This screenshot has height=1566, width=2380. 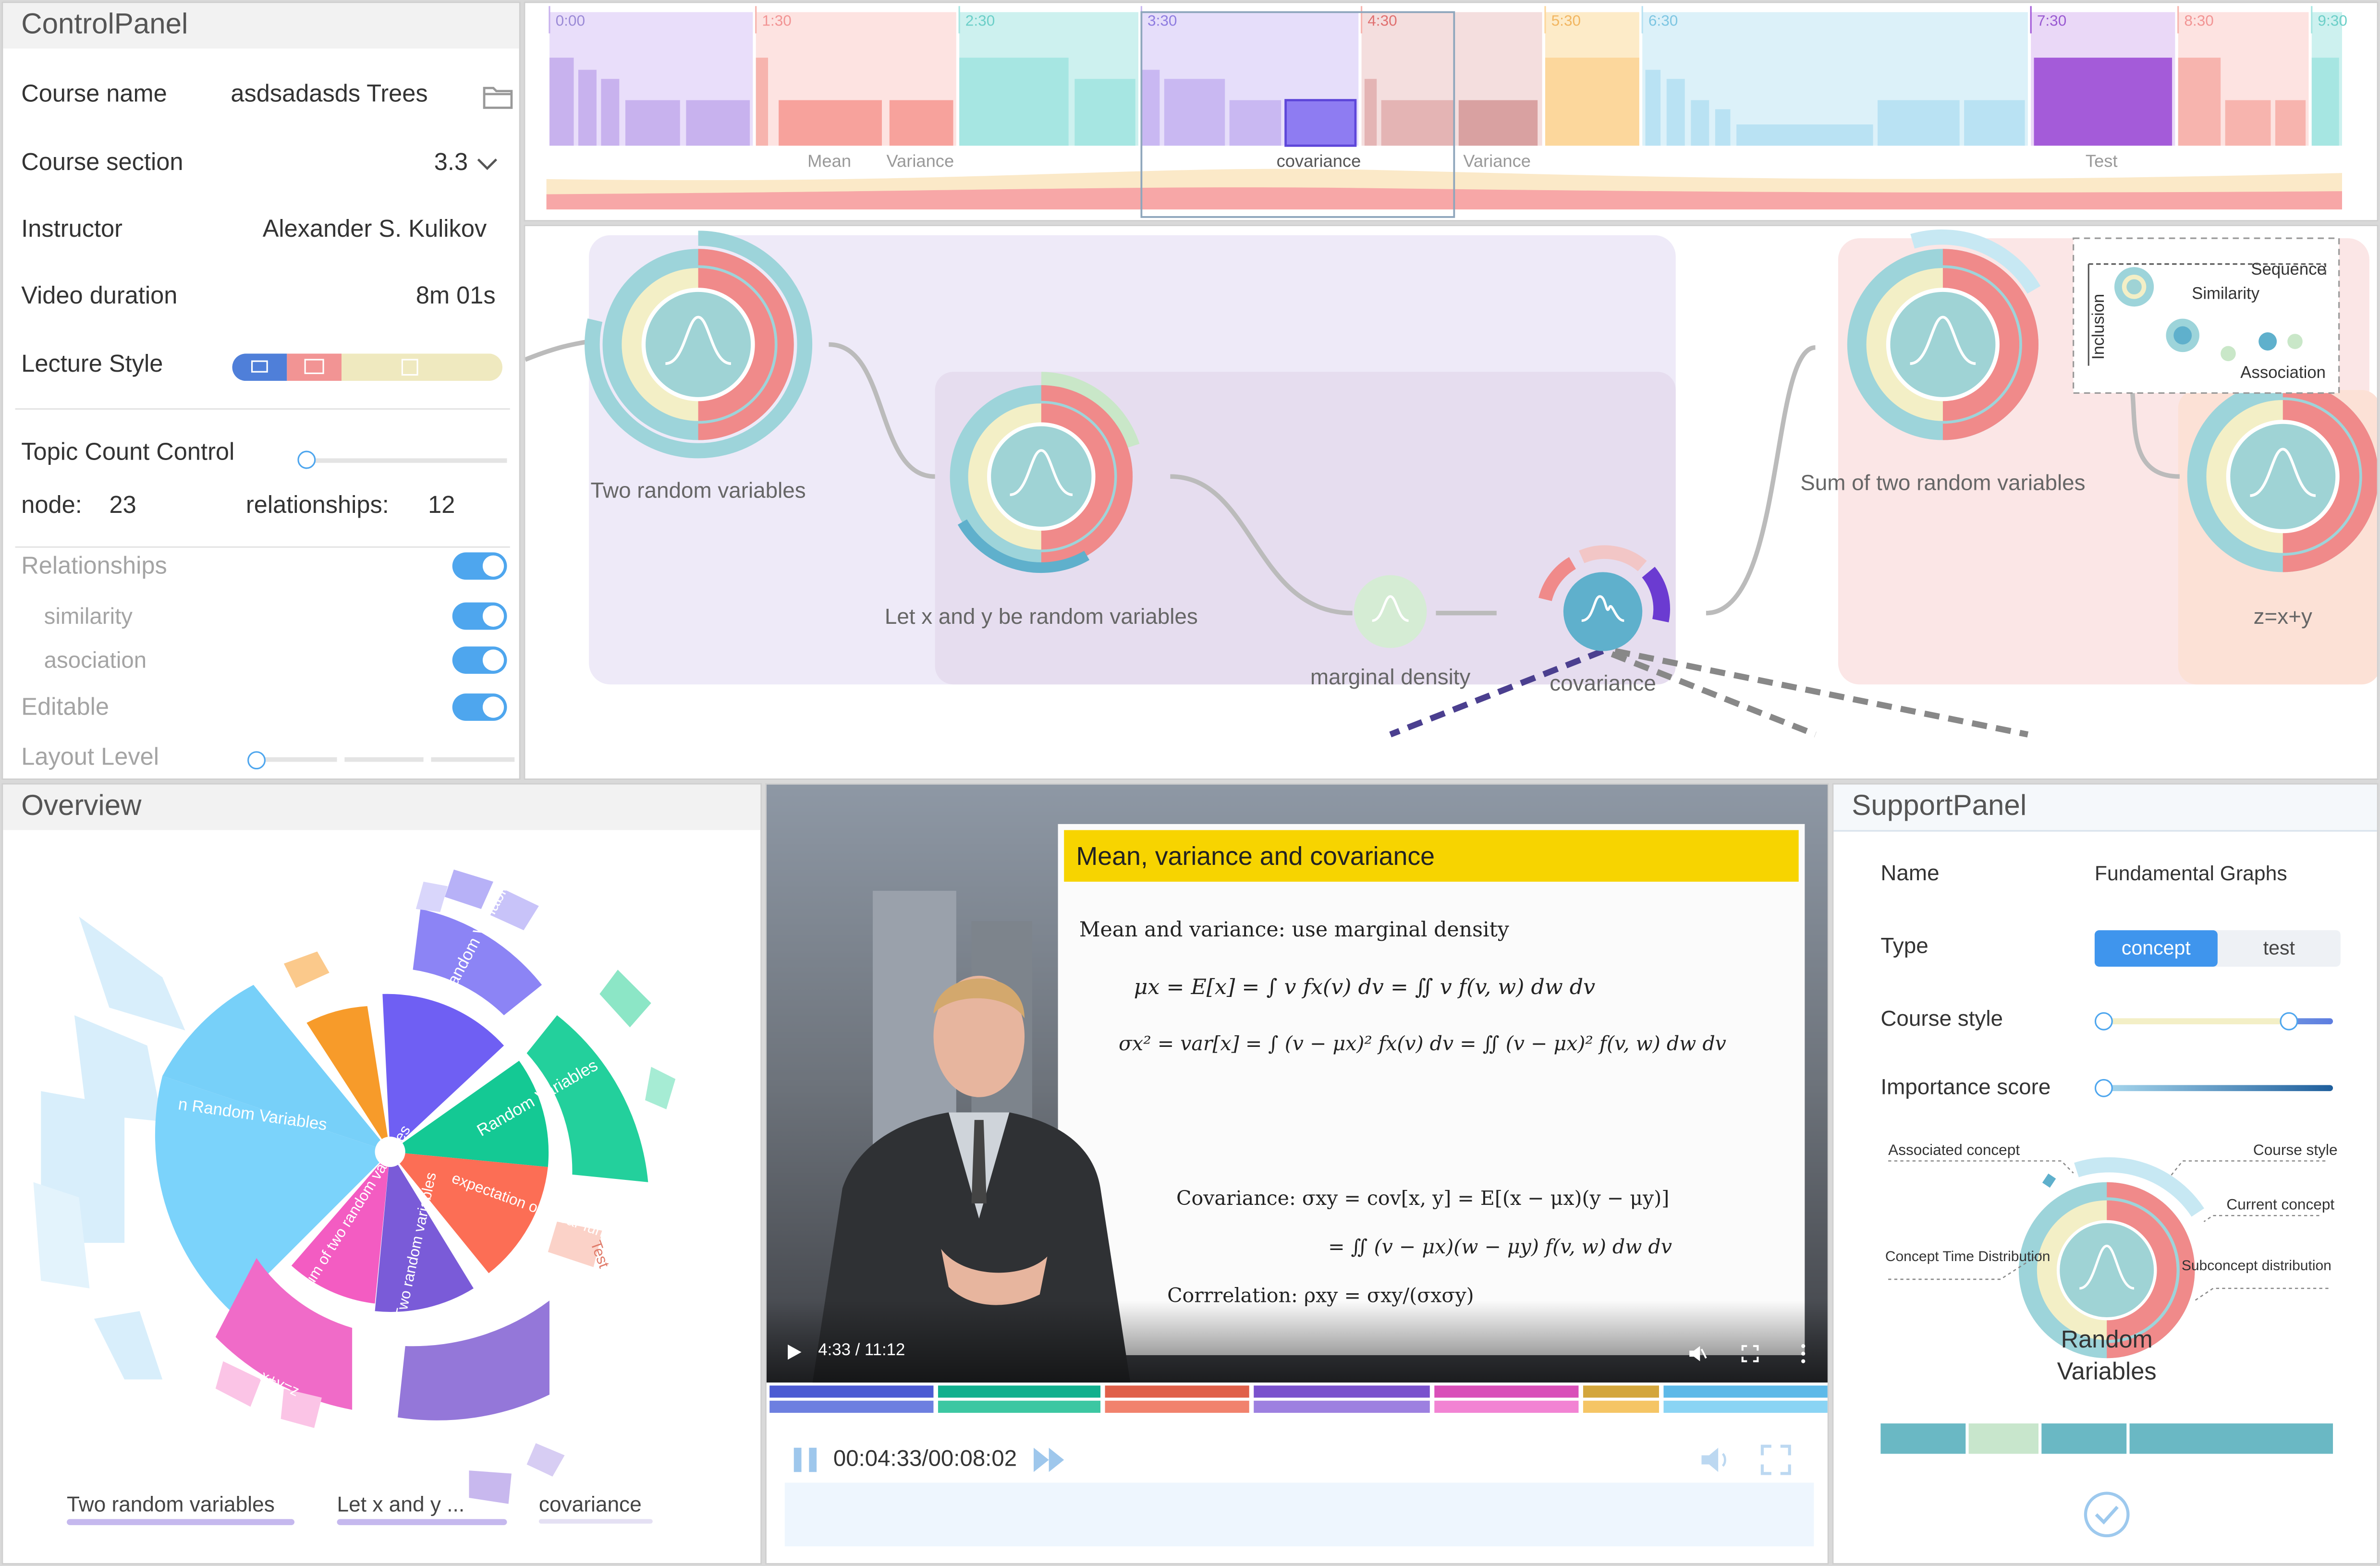 What do you see at coordinates (2052, 20) in the screenshot?
I see `tick-label: 7:30` at bounding box center [2052, 20].